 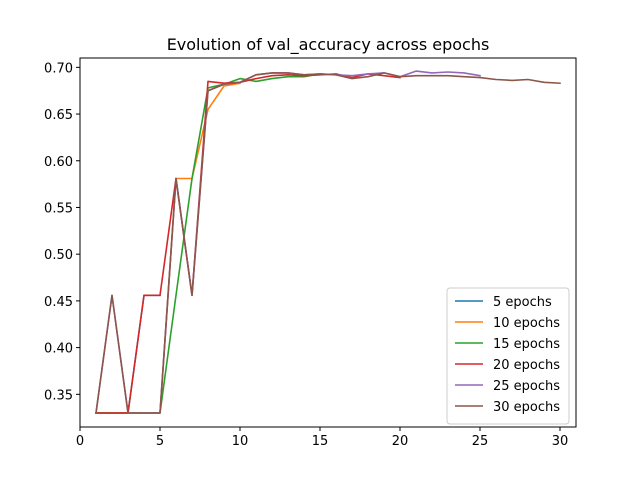 I want to click on x-tick-label: 15, so click(x=320, y=441).